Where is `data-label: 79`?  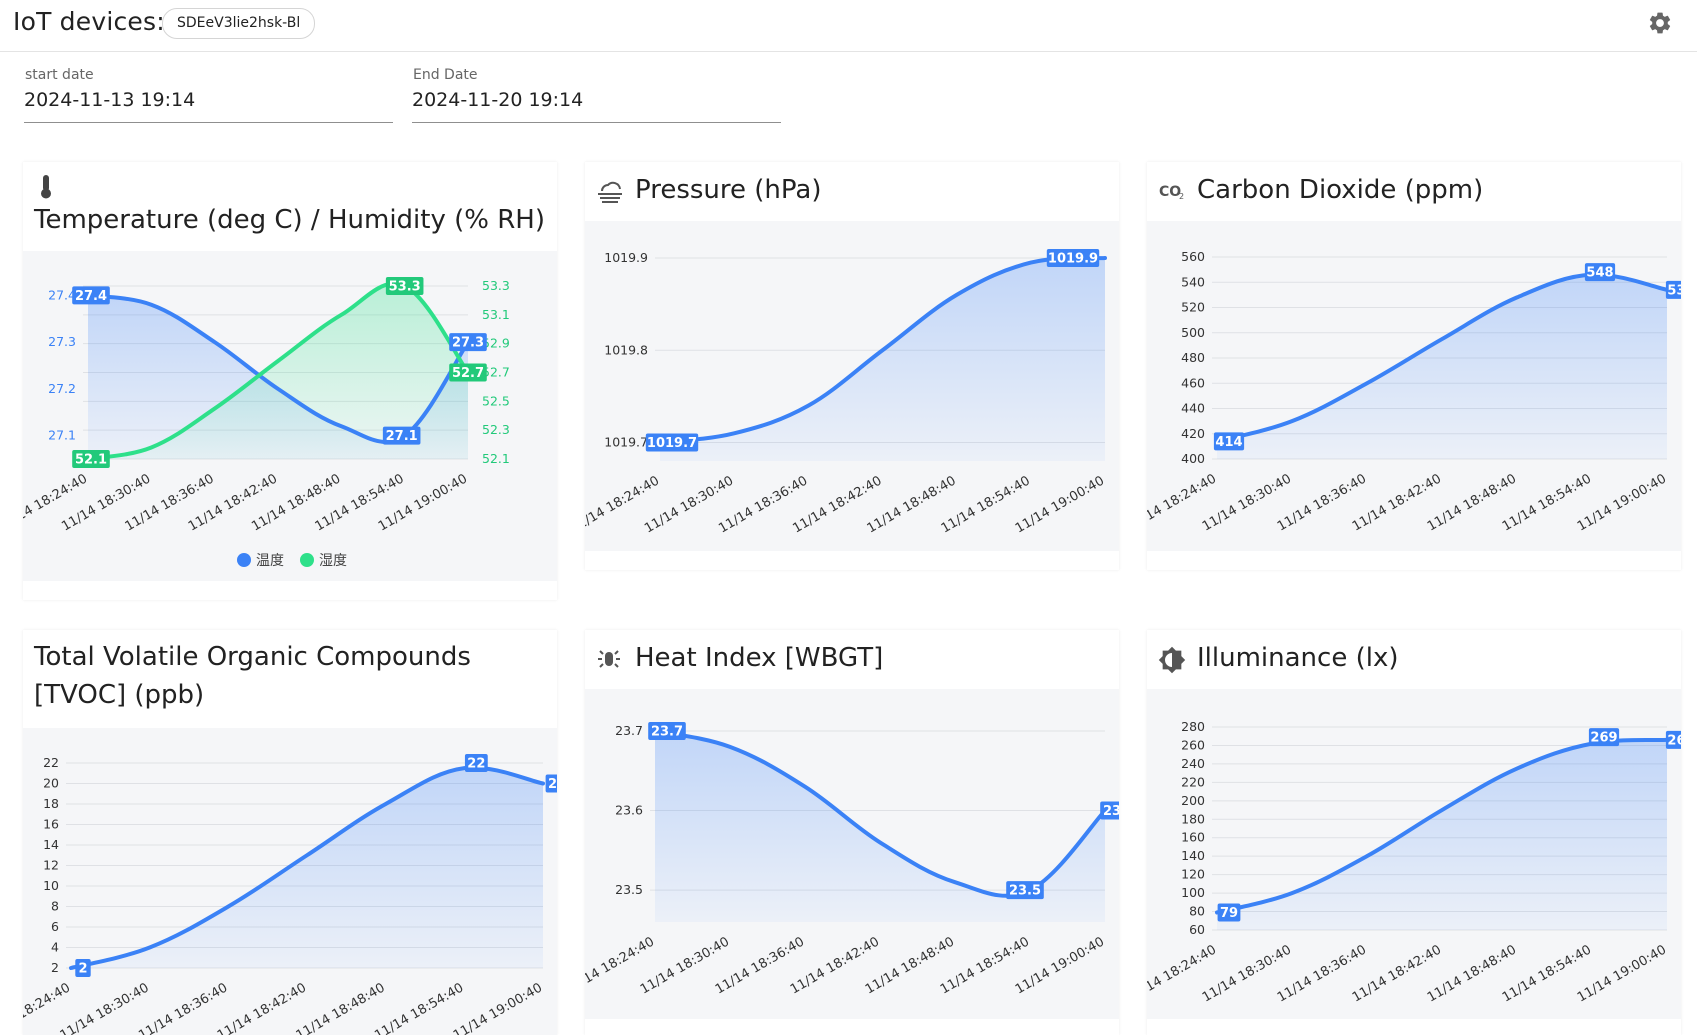
data-label: 79 is located at coordinates (1229, 913).